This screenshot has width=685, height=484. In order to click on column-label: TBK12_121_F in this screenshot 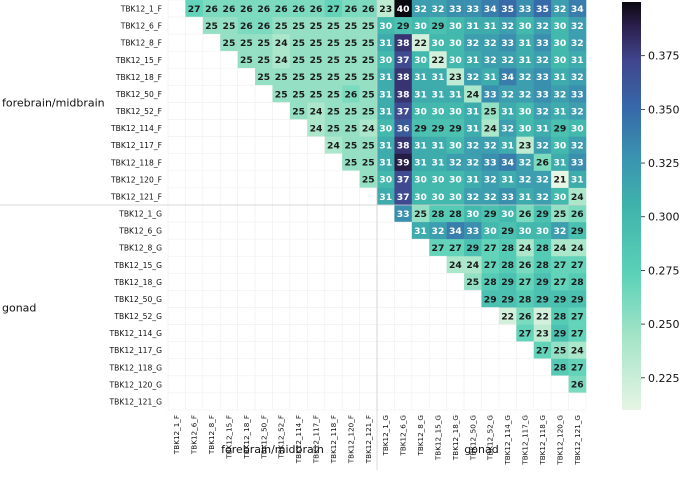, I will do `click(368, 439)`.